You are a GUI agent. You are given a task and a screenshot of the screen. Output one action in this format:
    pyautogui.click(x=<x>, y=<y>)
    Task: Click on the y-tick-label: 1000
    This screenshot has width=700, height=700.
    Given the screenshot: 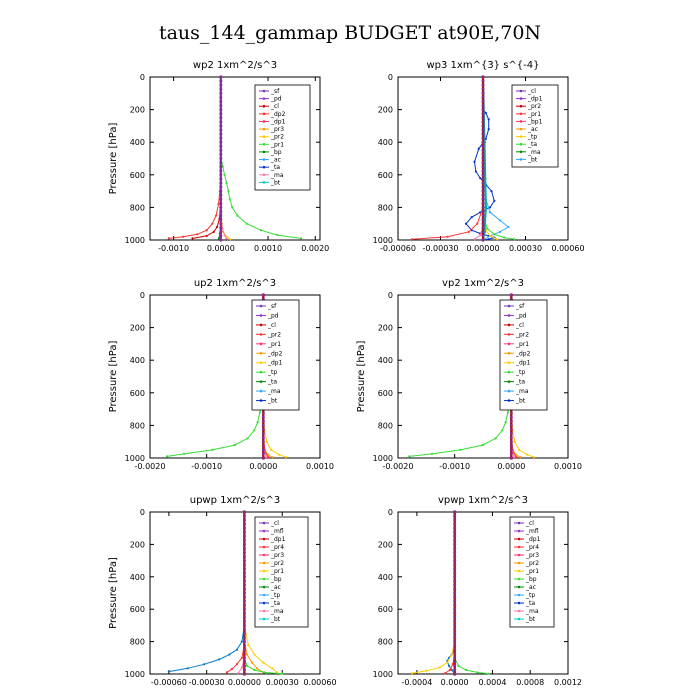 What is the action you would take?
    pyautogui.click(x=135, y=458)
    